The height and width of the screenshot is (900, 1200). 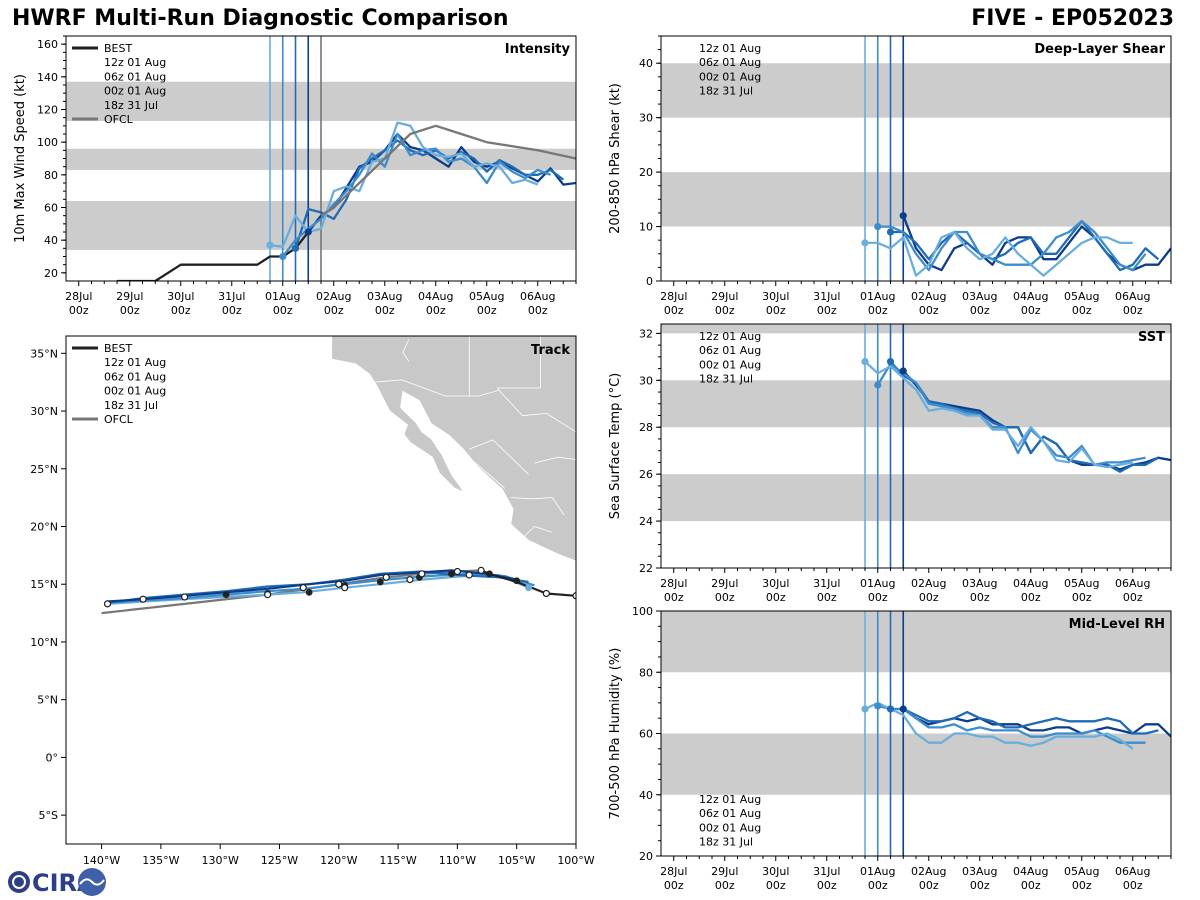 I want to click on y-tick-label: 24, so click(x=646, y=521).